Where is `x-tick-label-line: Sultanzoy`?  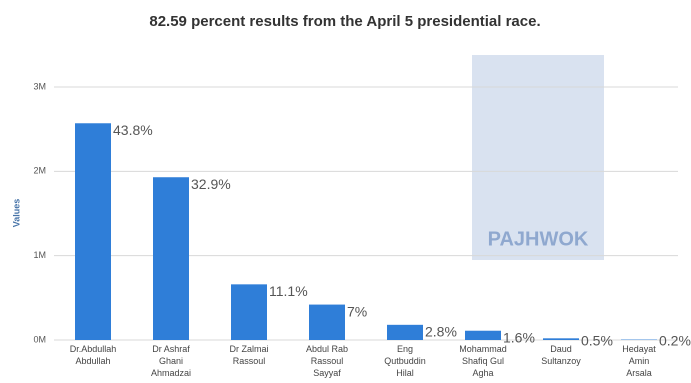 x-tick-label-line: Sultanzoy is located at coordinates (561, 361).